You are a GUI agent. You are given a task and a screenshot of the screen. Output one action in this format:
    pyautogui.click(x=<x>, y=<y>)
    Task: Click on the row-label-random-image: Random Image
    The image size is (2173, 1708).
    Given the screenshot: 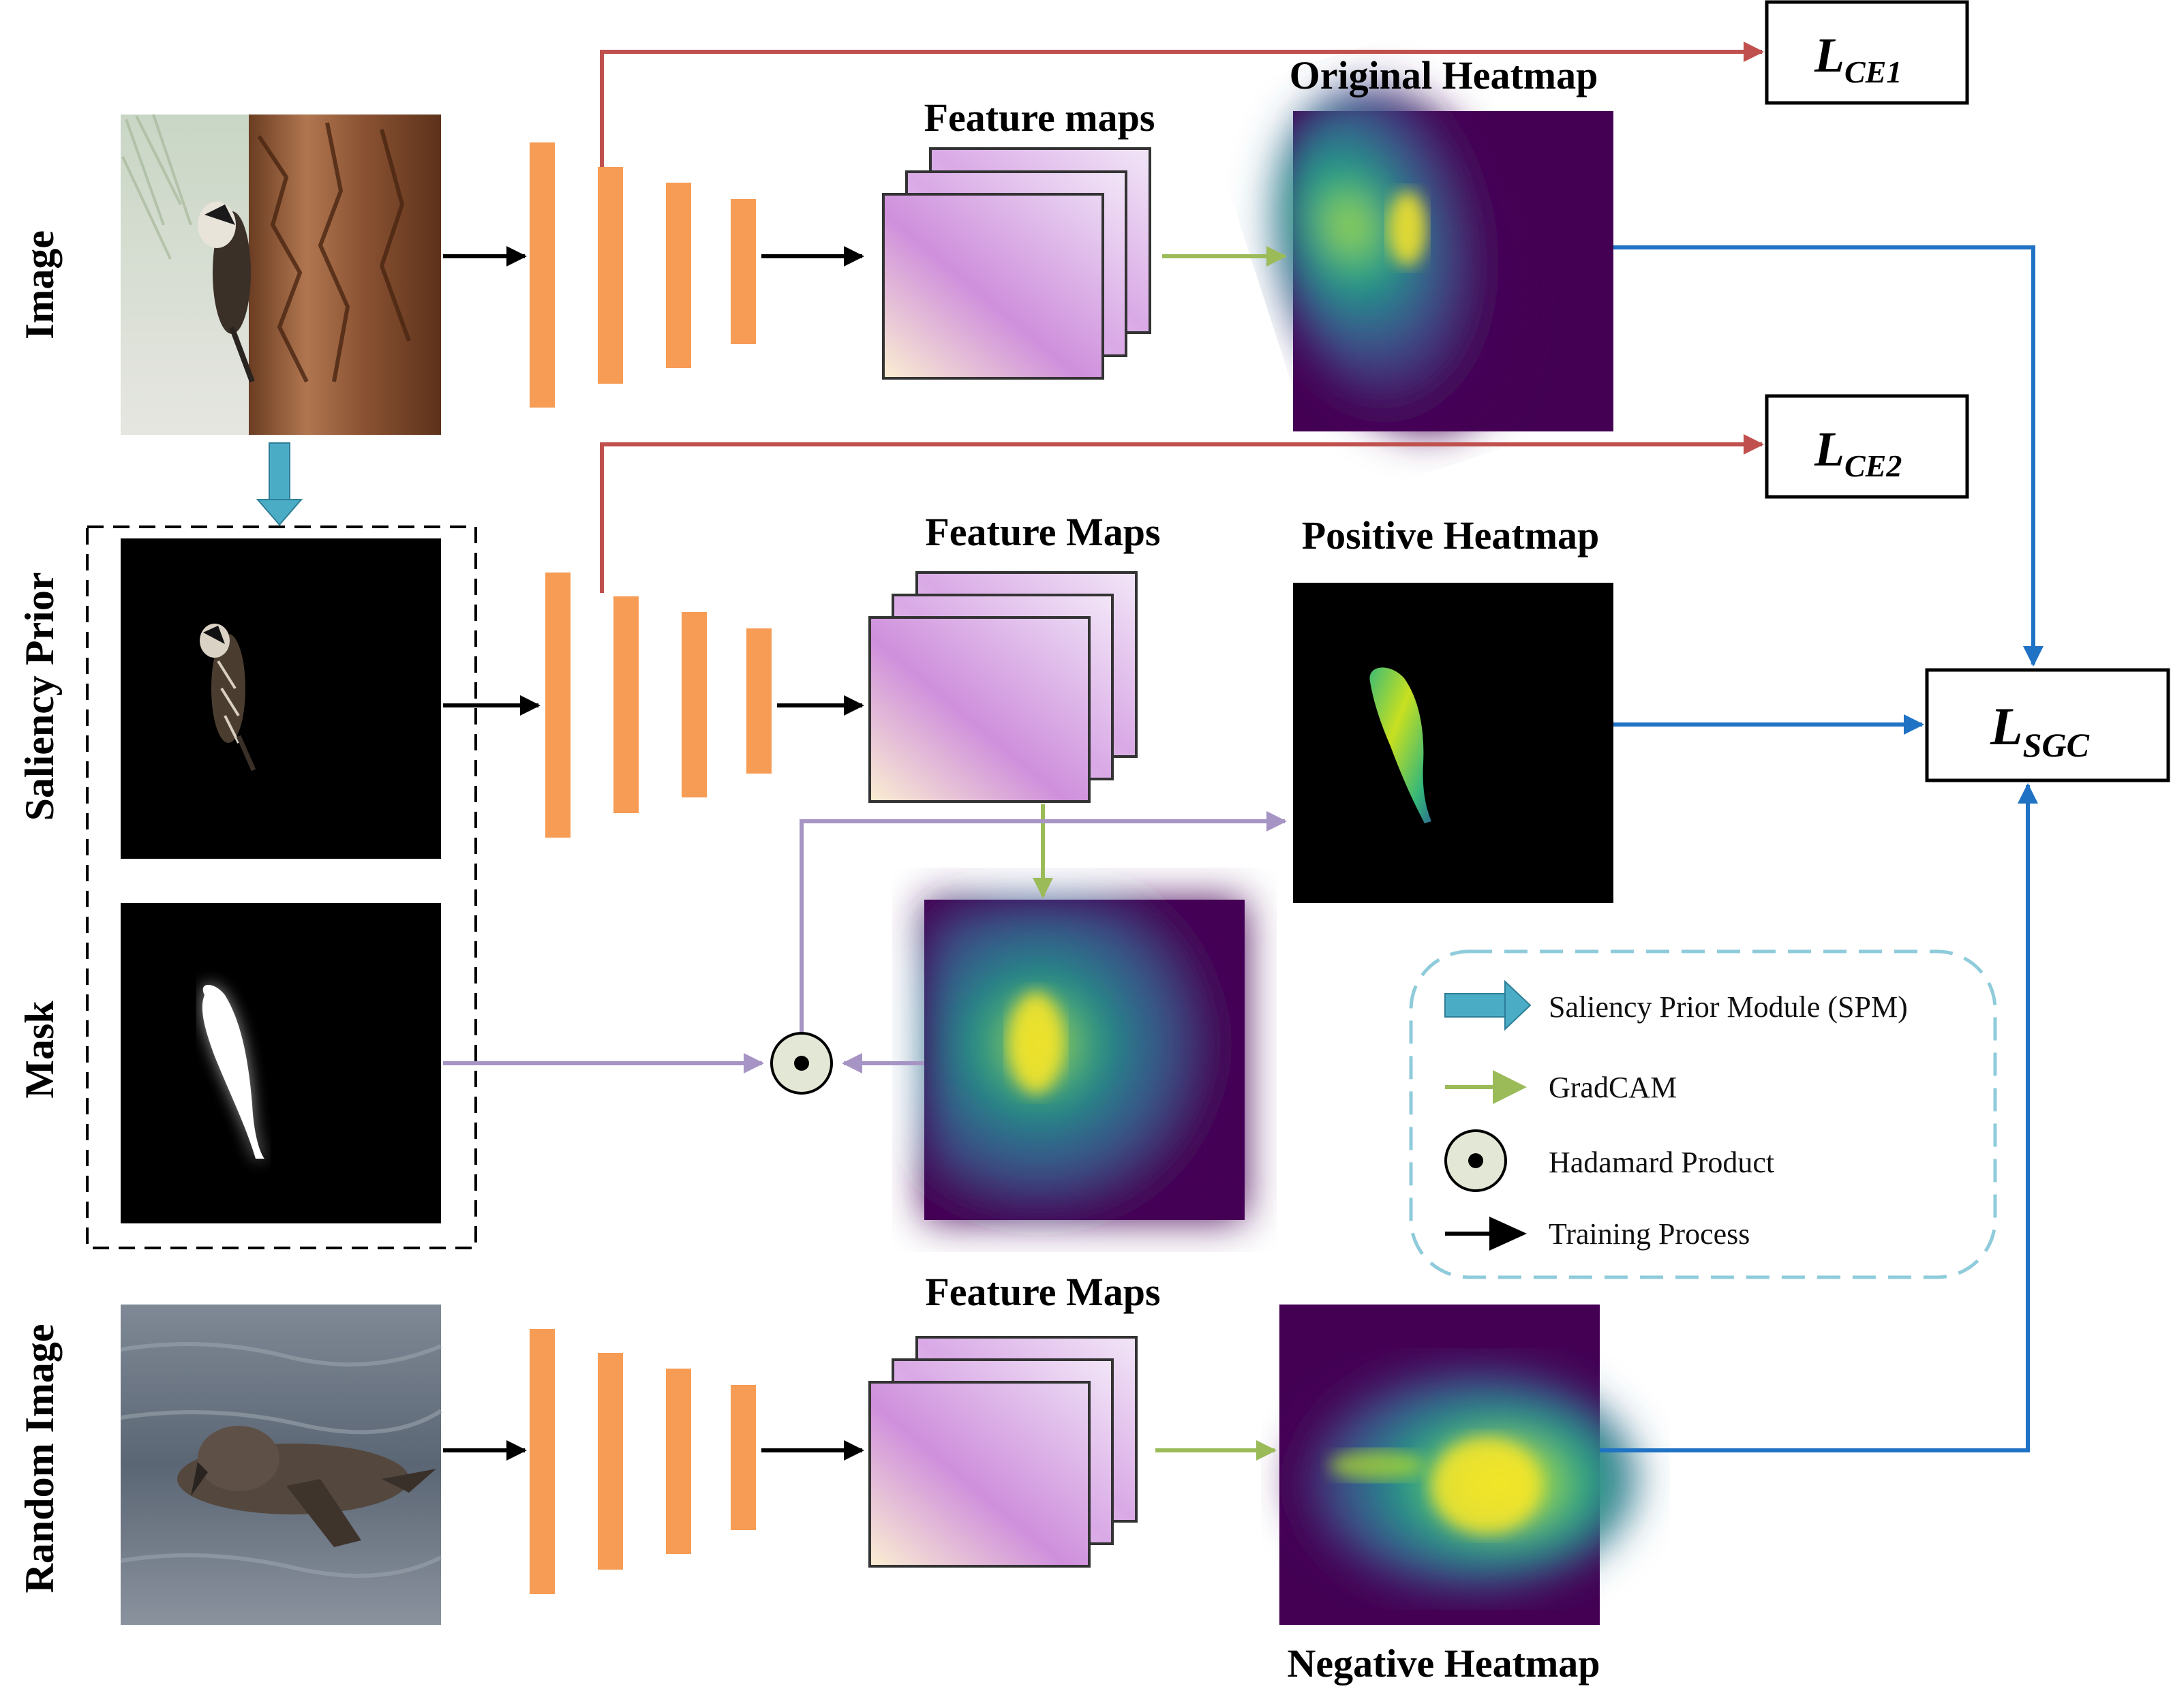 What is the action you would take?
    pyautogui.click(x=39, y=1458)
    